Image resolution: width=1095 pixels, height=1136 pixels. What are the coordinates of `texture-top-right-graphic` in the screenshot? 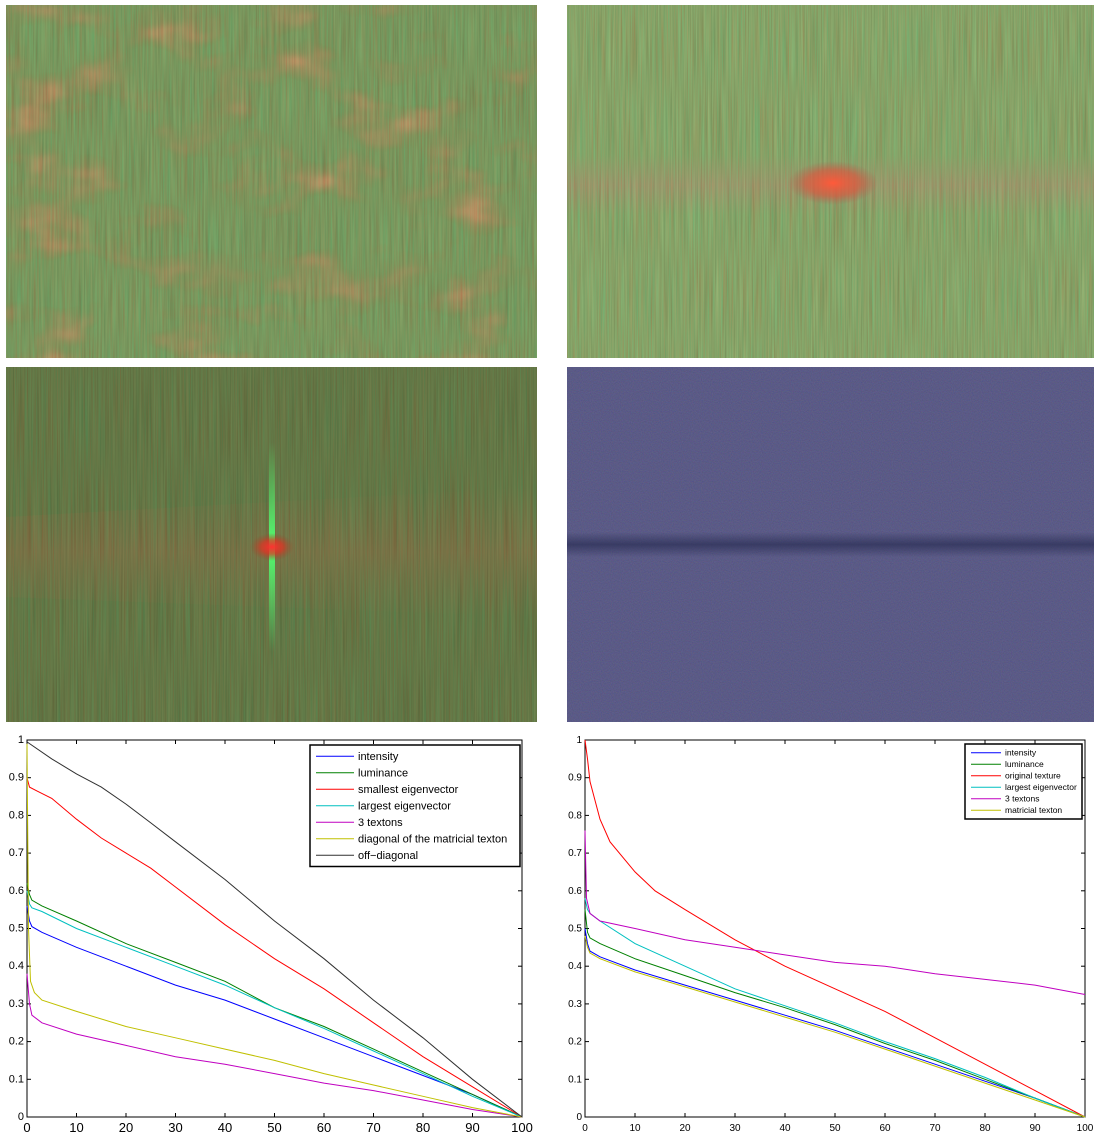 It's located at (830, 181).